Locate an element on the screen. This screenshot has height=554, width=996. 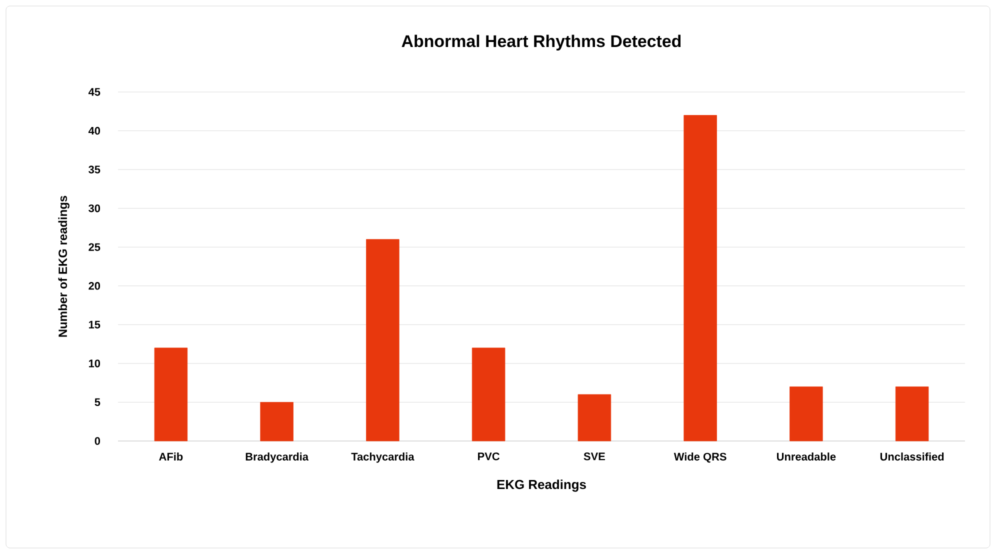
x-tick-label: Unreadable is located at coordinates (806, 456).